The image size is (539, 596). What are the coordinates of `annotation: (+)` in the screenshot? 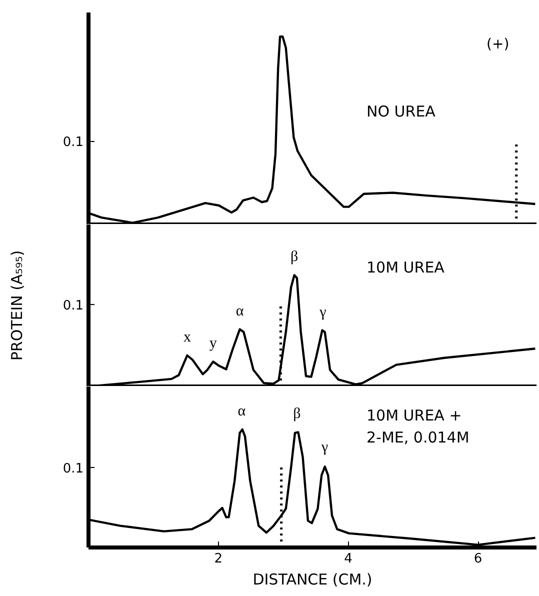 It's located at (498, 44).